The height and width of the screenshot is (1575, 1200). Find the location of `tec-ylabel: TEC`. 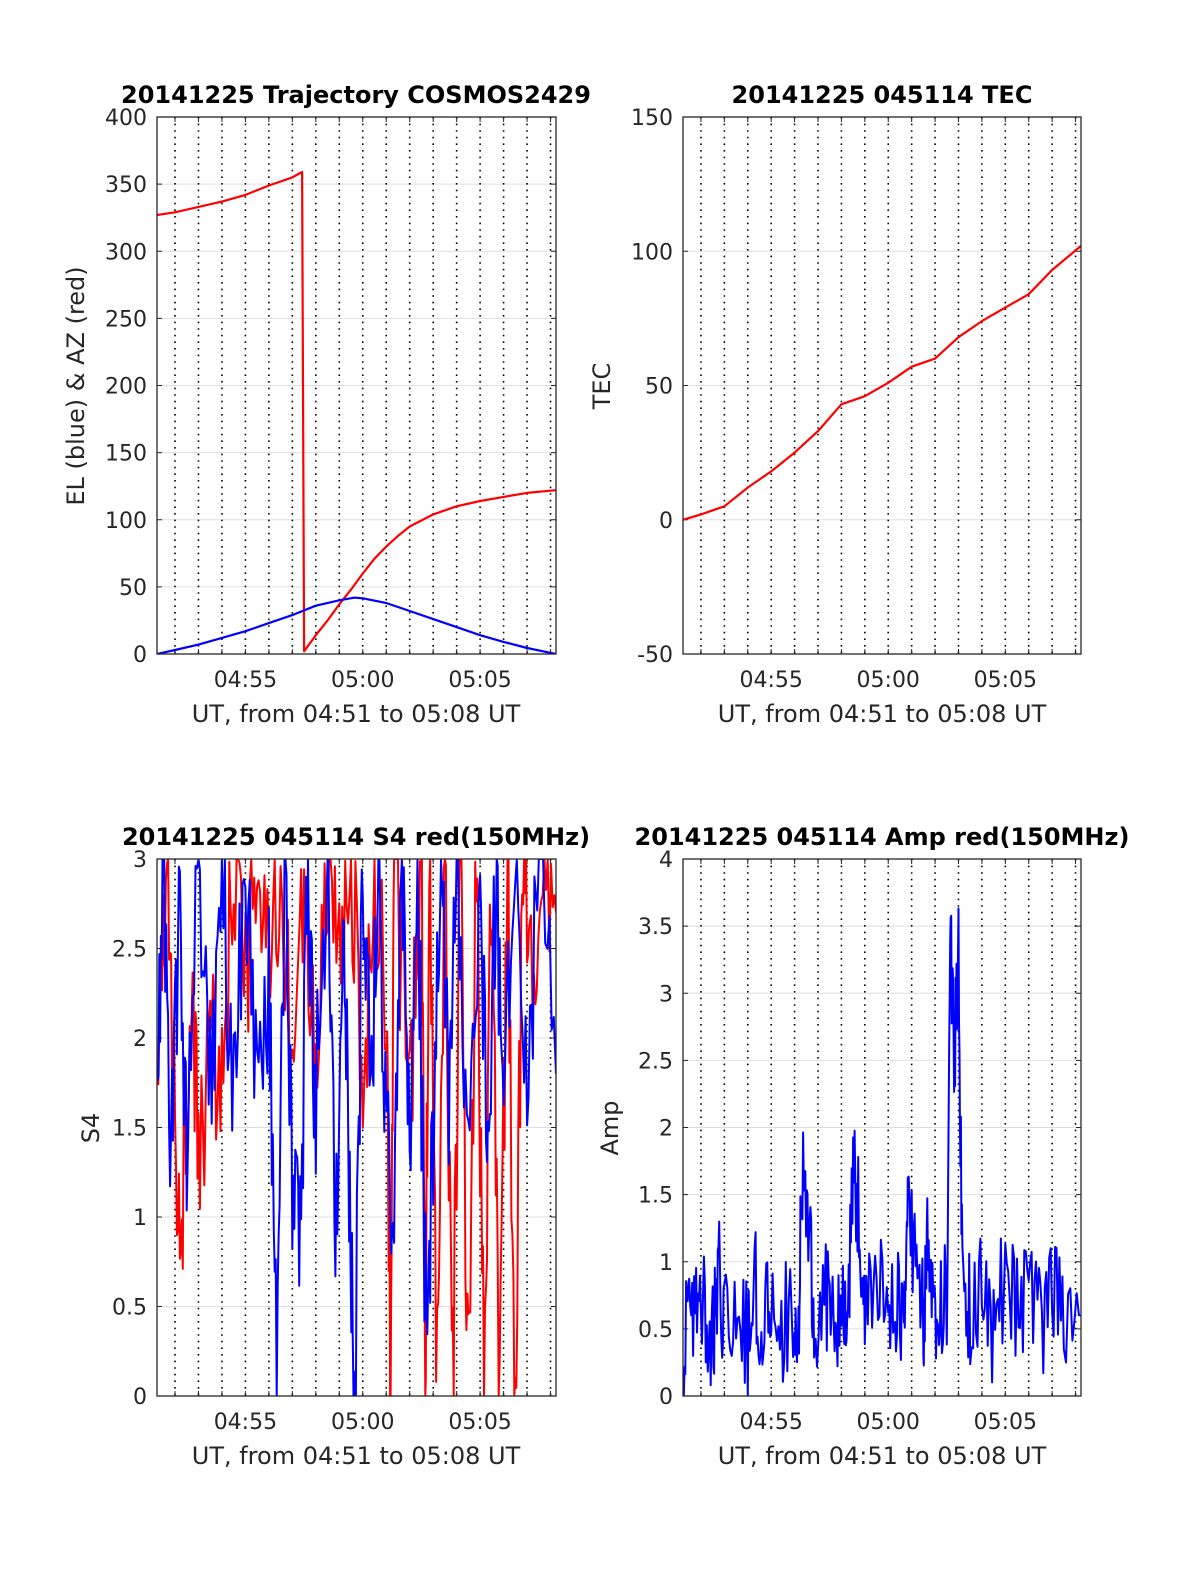

tec-ylabel: TEC is located at coordinates (602, 387).